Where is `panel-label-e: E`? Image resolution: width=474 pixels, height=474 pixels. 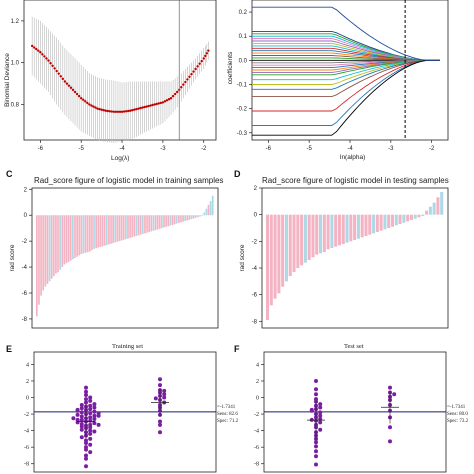 panel-label-e: E is located at coordinates (9, 349).